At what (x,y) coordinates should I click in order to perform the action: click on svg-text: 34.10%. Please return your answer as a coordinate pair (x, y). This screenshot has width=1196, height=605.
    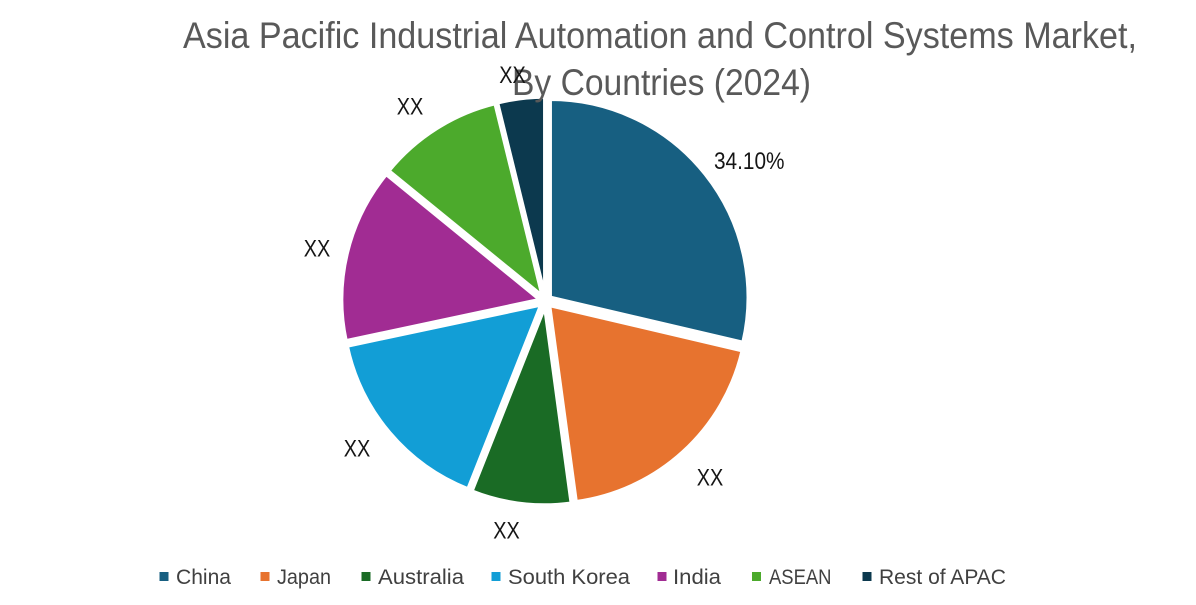
    Looking at the image, I should click on (749, 161).